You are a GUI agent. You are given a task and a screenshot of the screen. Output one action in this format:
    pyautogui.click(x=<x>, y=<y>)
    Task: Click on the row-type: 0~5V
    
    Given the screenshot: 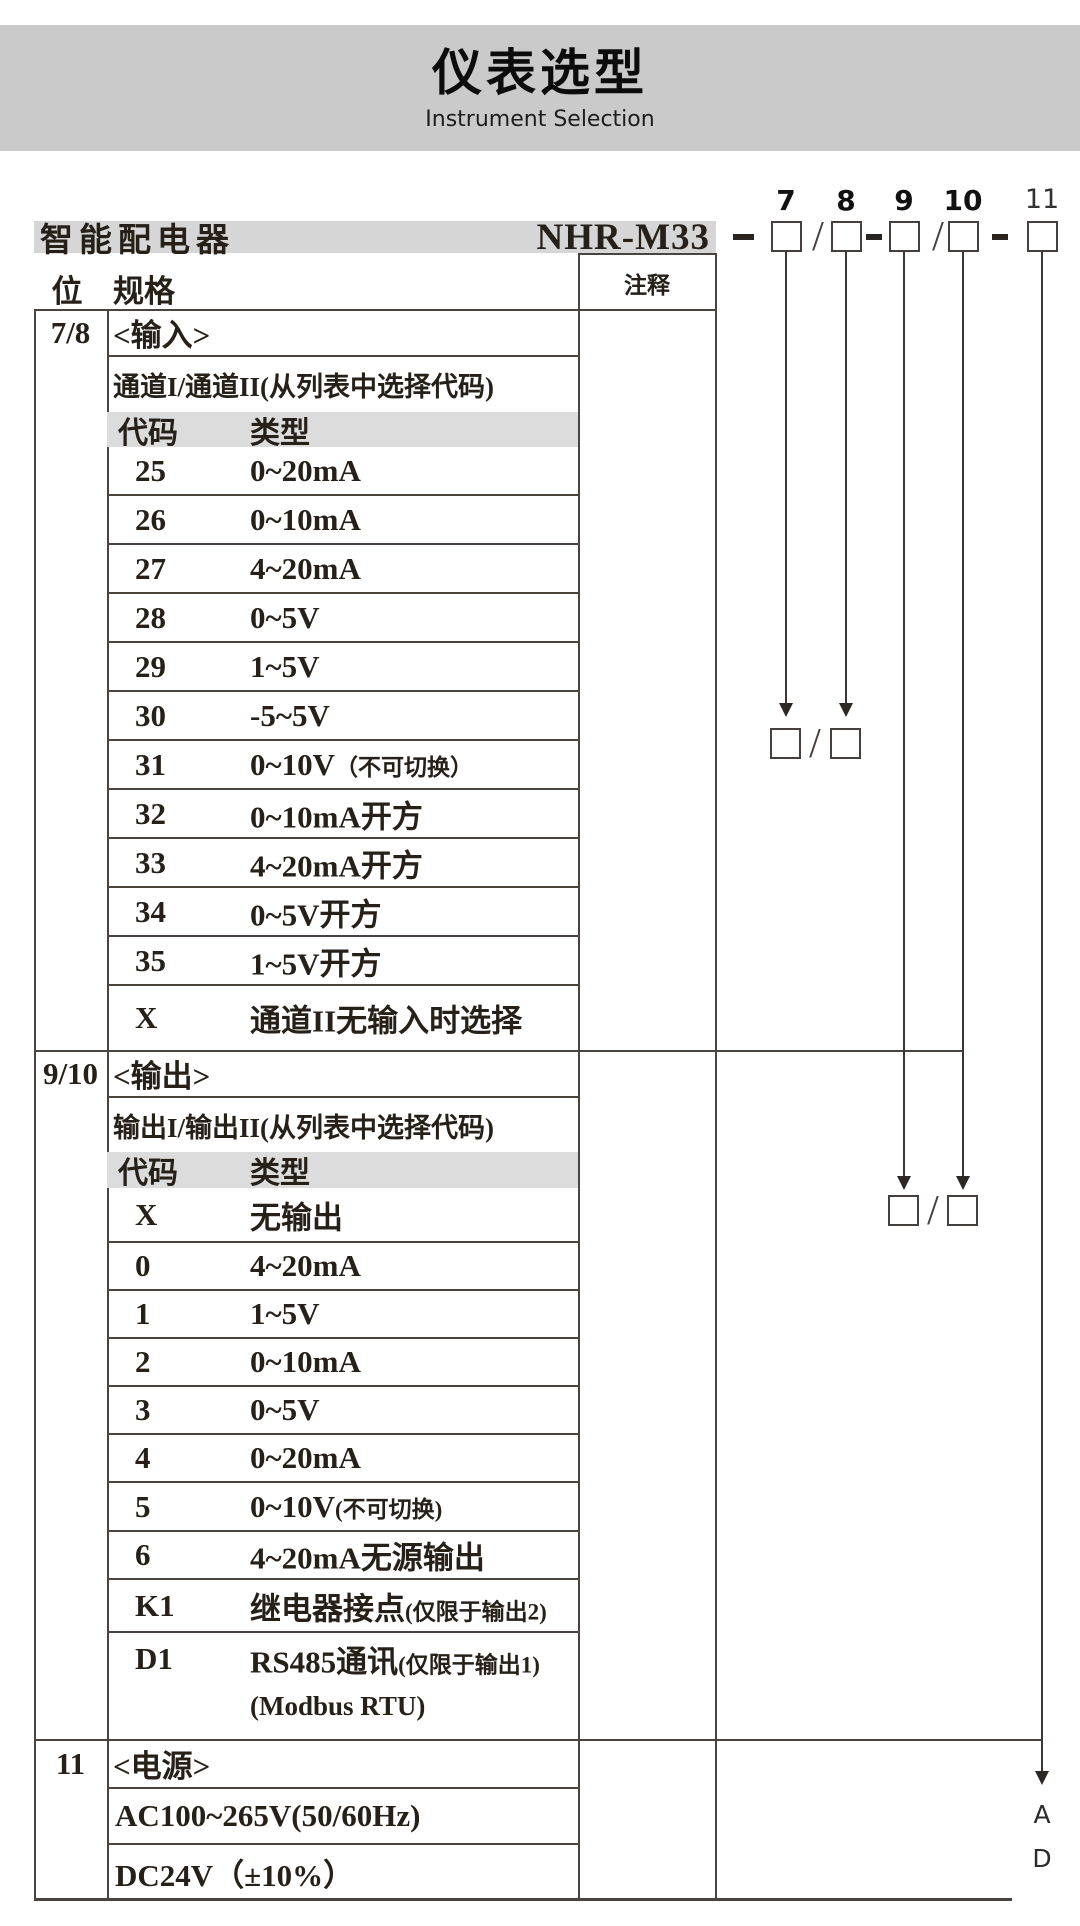 What is the action you would take?
    pyautogui.click(x=285, y=1409)
    